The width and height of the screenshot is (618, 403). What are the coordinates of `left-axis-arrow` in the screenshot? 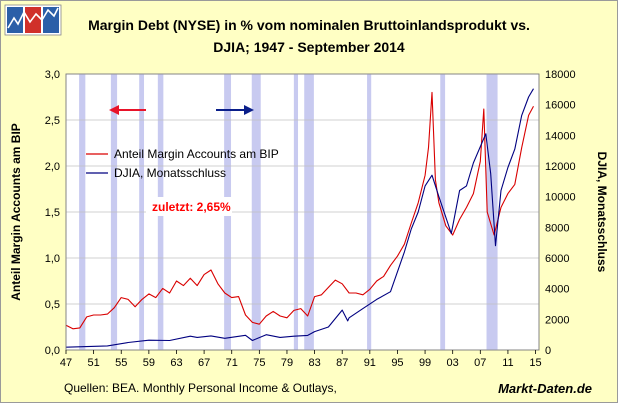 It's located at (127, 110).